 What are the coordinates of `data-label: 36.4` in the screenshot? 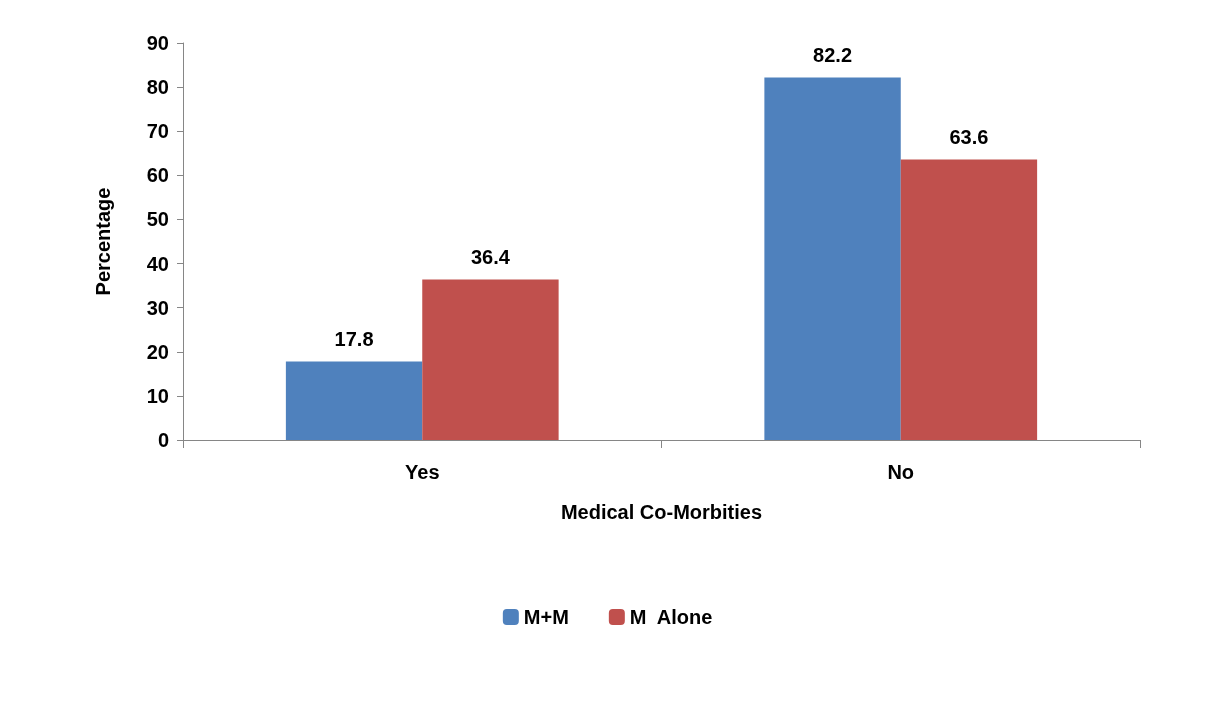 It's located at (490, 257).